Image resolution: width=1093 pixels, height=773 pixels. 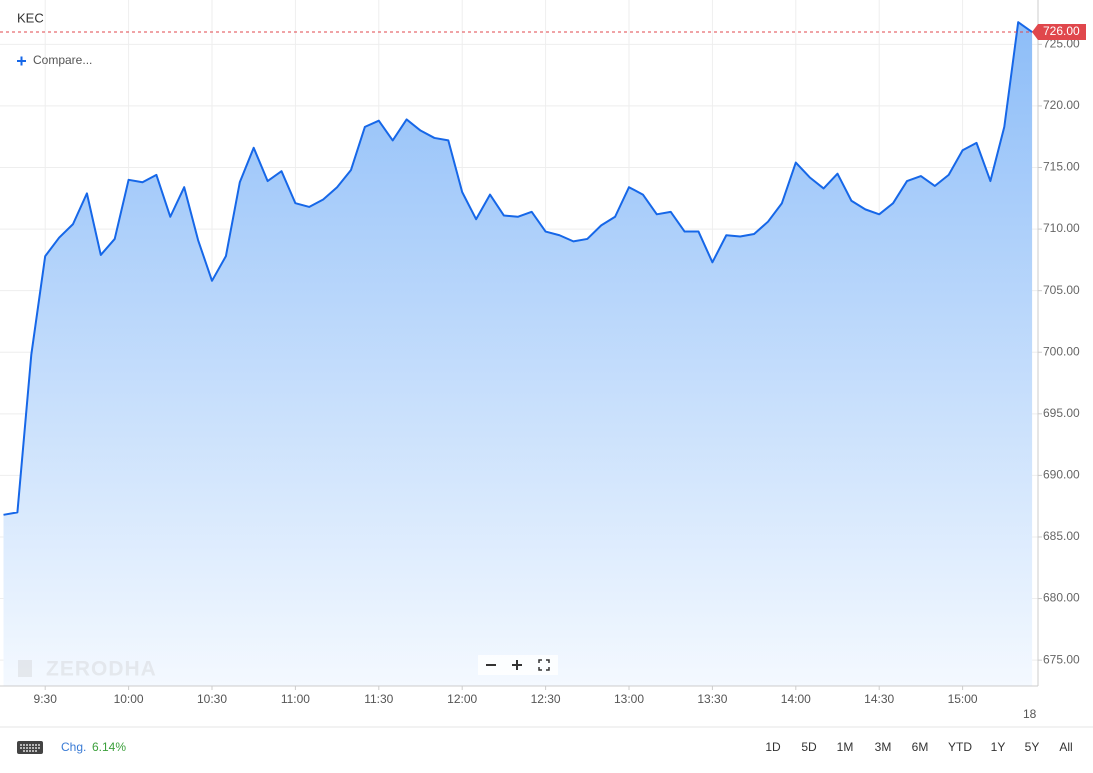 What do you see at coordinates (212, 699) in the screenshot?
I see `x-tick-label: 10:30` at bounding box center [212, 699].